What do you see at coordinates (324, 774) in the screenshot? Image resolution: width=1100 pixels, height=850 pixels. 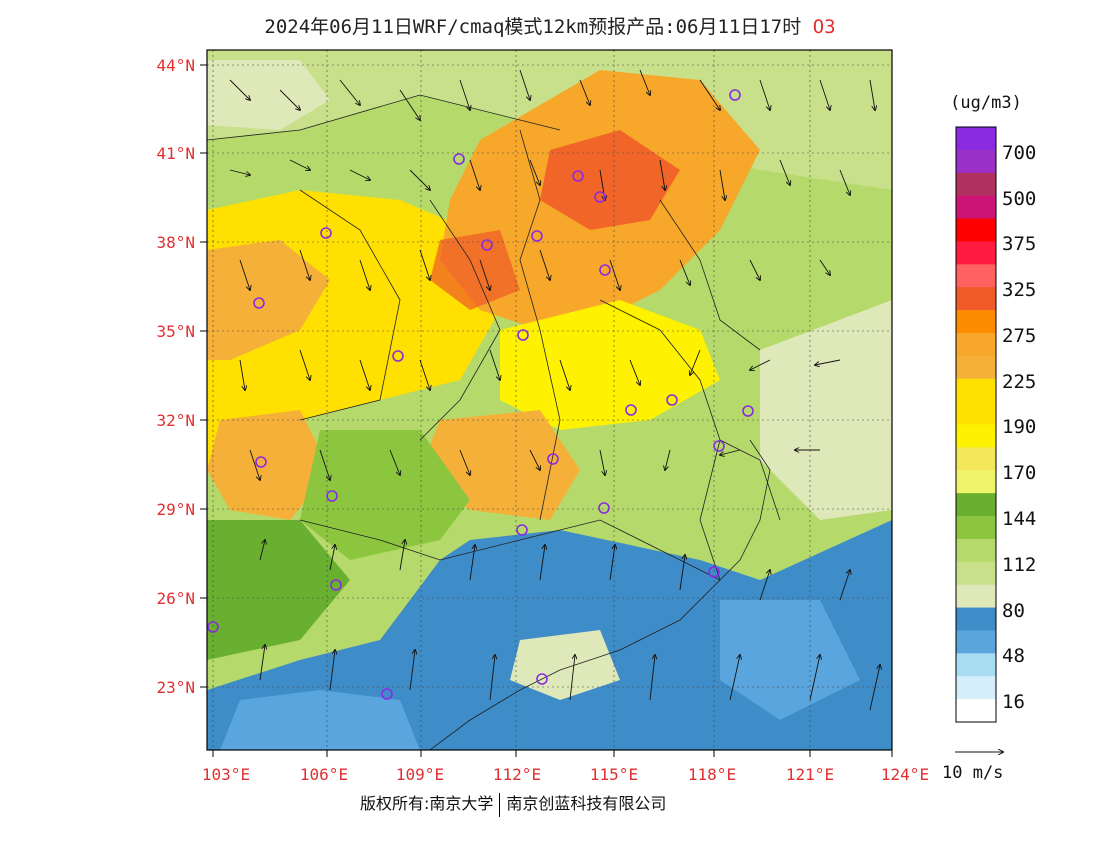 I see `lon-label: 106°E` at bounding box center [324, 774].